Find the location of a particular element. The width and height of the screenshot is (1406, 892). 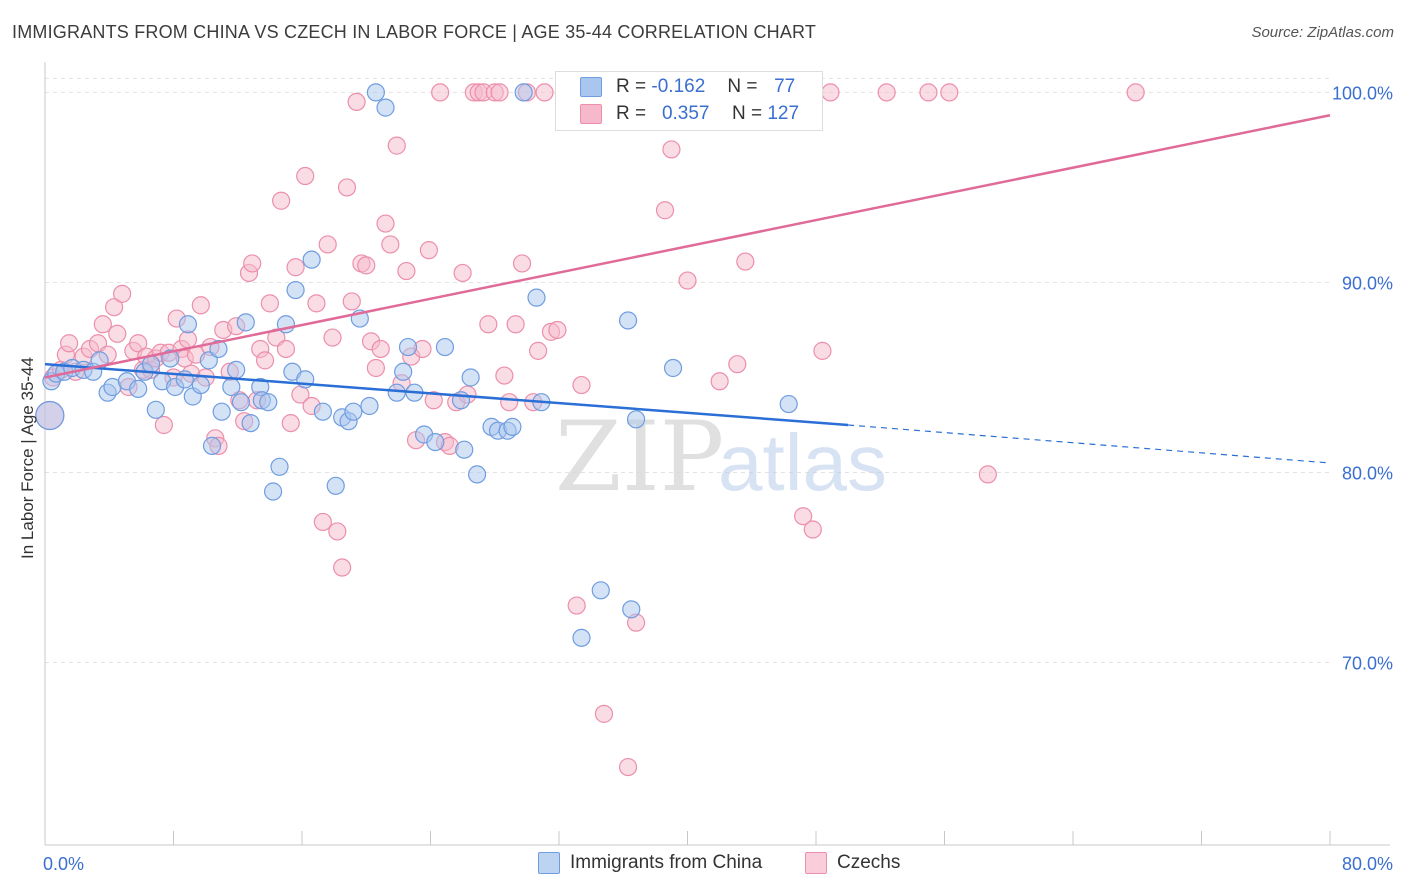

china-legend-swatch is located at coordinates (549, 863).